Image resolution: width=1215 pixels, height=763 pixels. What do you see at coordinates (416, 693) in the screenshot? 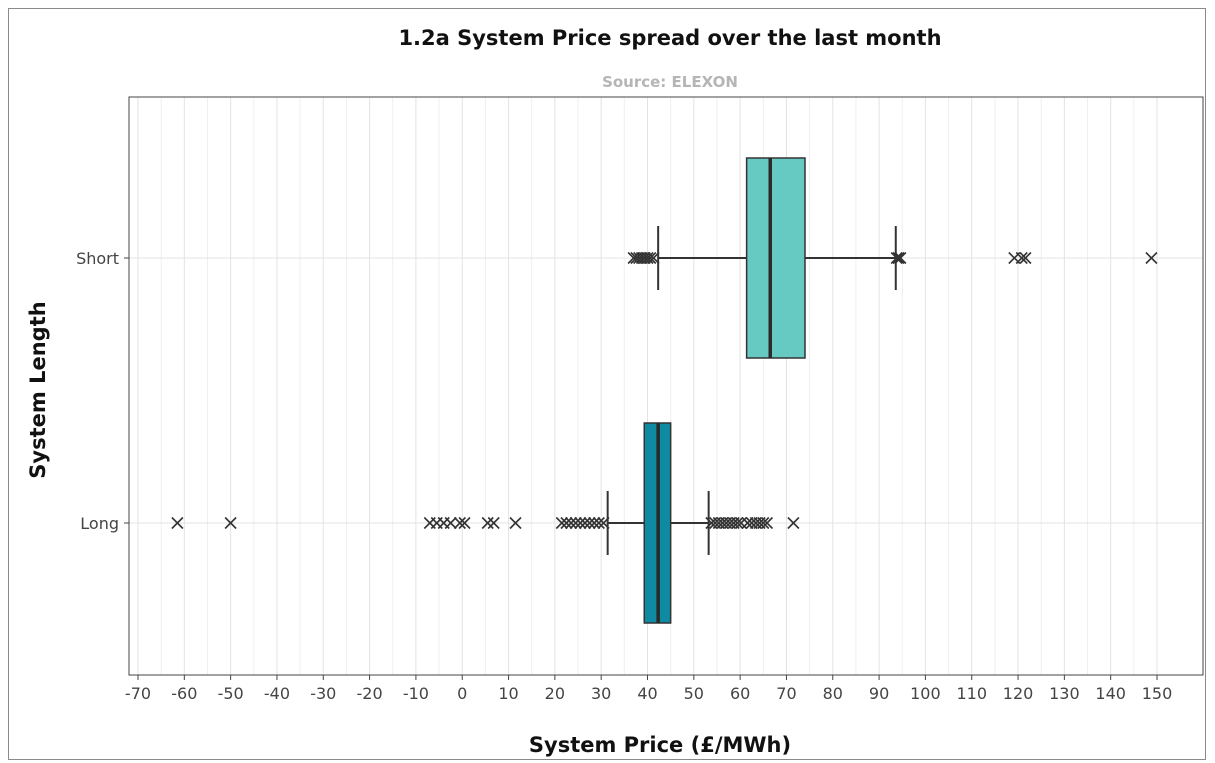
I see `x-tick-label: -10` at bounding box center [416, 693].